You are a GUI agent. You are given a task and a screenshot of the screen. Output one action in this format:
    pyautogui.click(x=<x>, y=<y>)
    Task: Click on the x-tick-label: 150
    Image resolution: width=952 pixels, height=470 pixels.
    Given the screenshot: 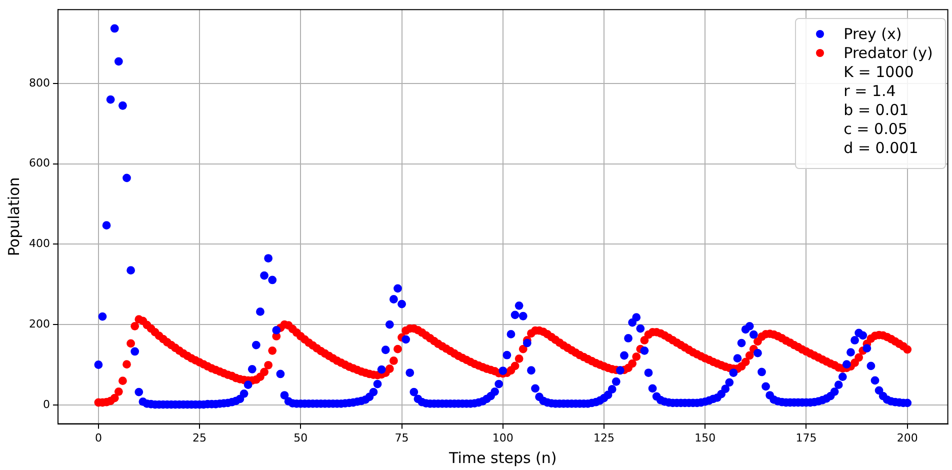 What is the action you would take?
    pyautogui.click(x=705, y=437)
    